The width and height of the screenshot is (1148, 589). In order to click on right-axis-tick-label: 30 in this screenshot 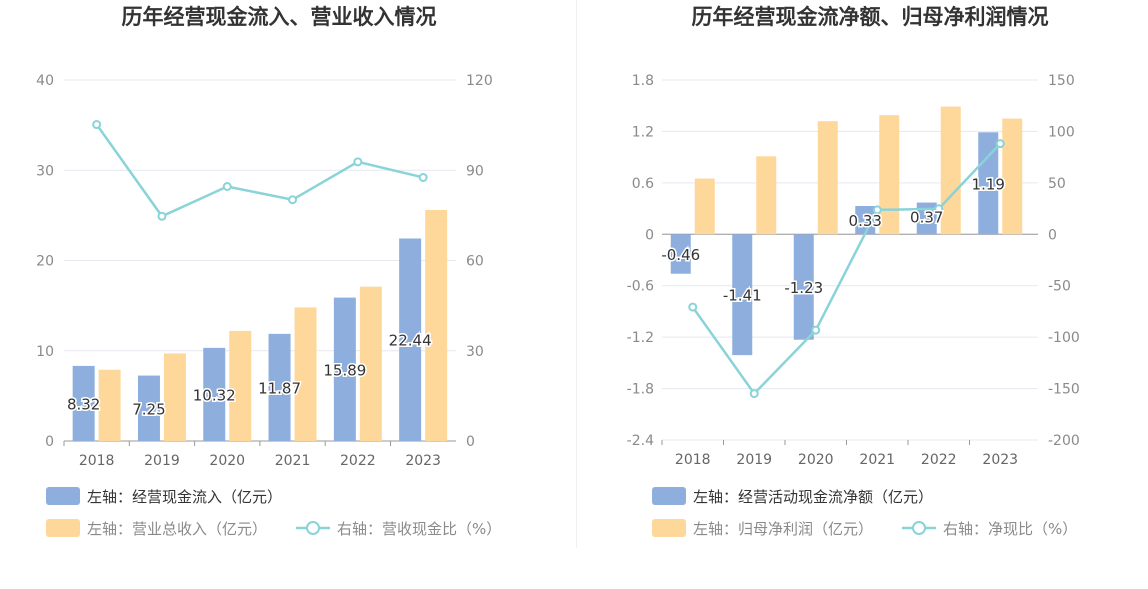, I will do `click(475, 352)`.